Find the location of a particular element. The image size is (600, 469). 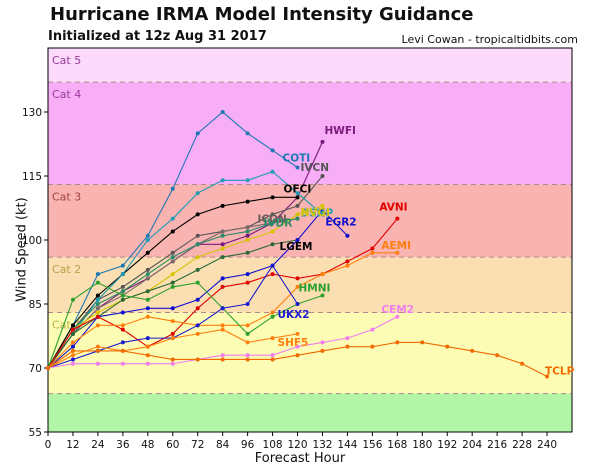

x-tick-label: 144 is located at coordinates (347, 445).